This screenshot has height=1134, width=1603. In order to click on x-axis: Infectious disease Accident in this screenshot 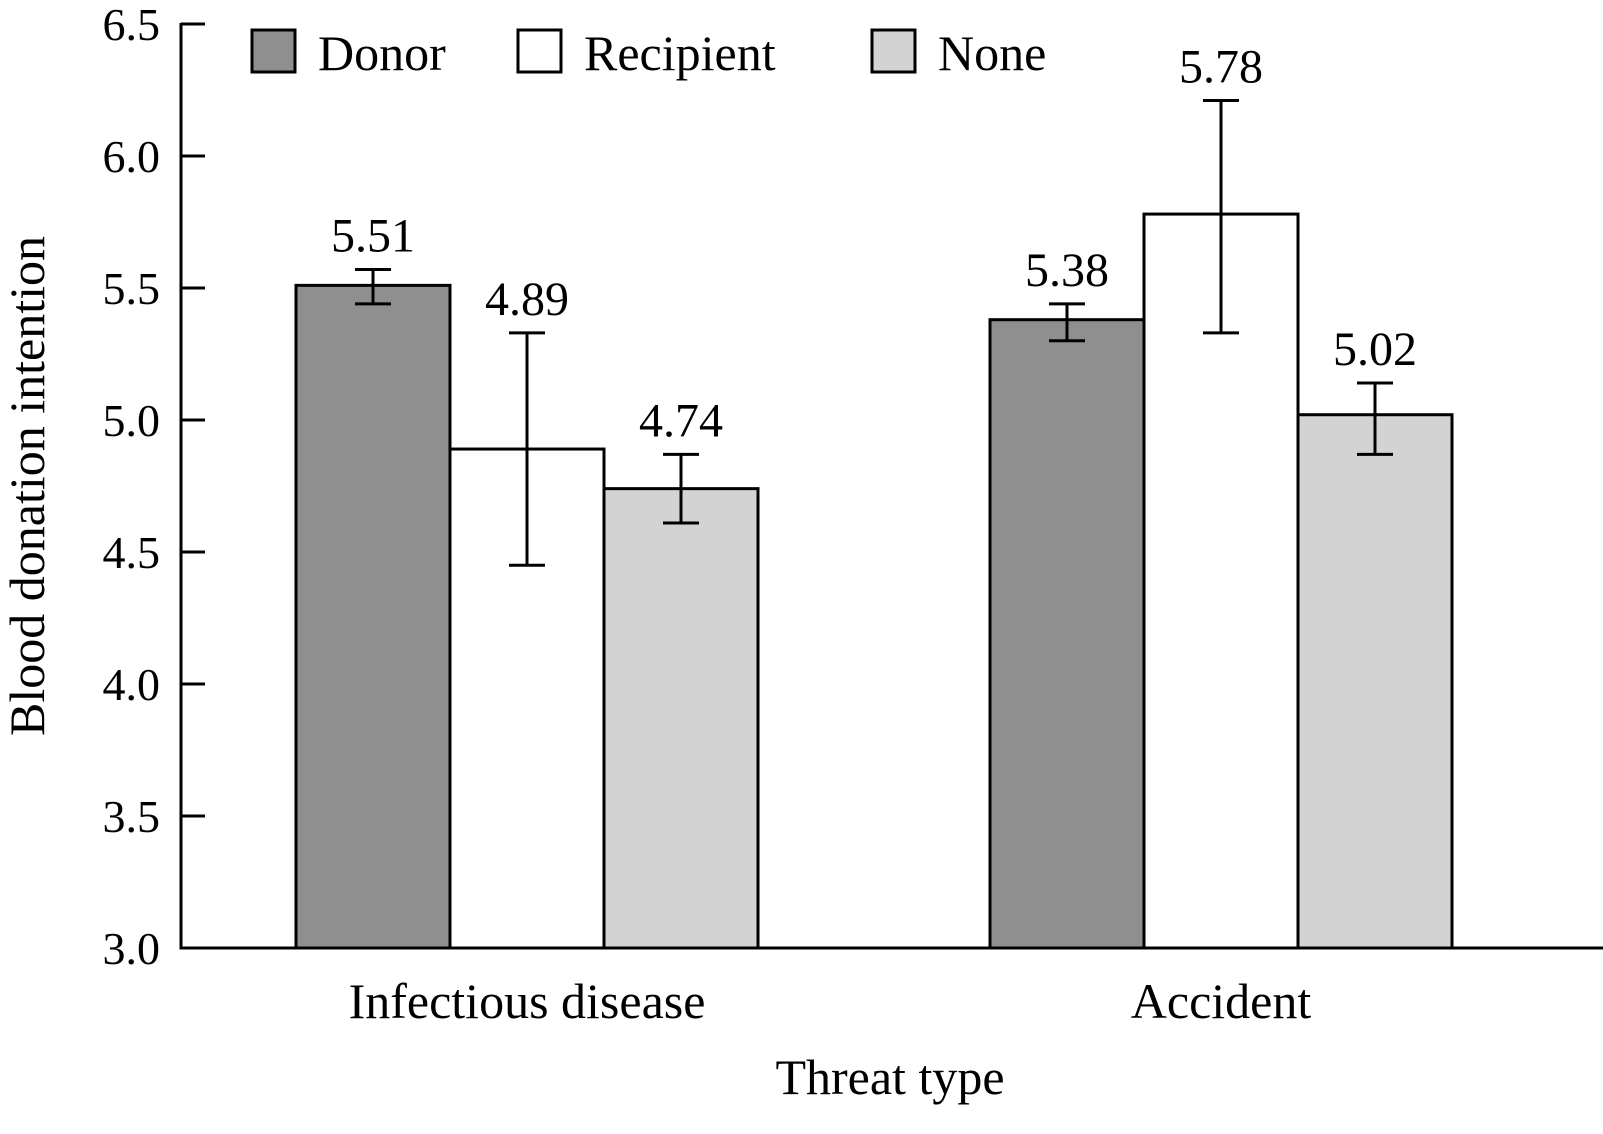, I will do `click(891, 987)`.